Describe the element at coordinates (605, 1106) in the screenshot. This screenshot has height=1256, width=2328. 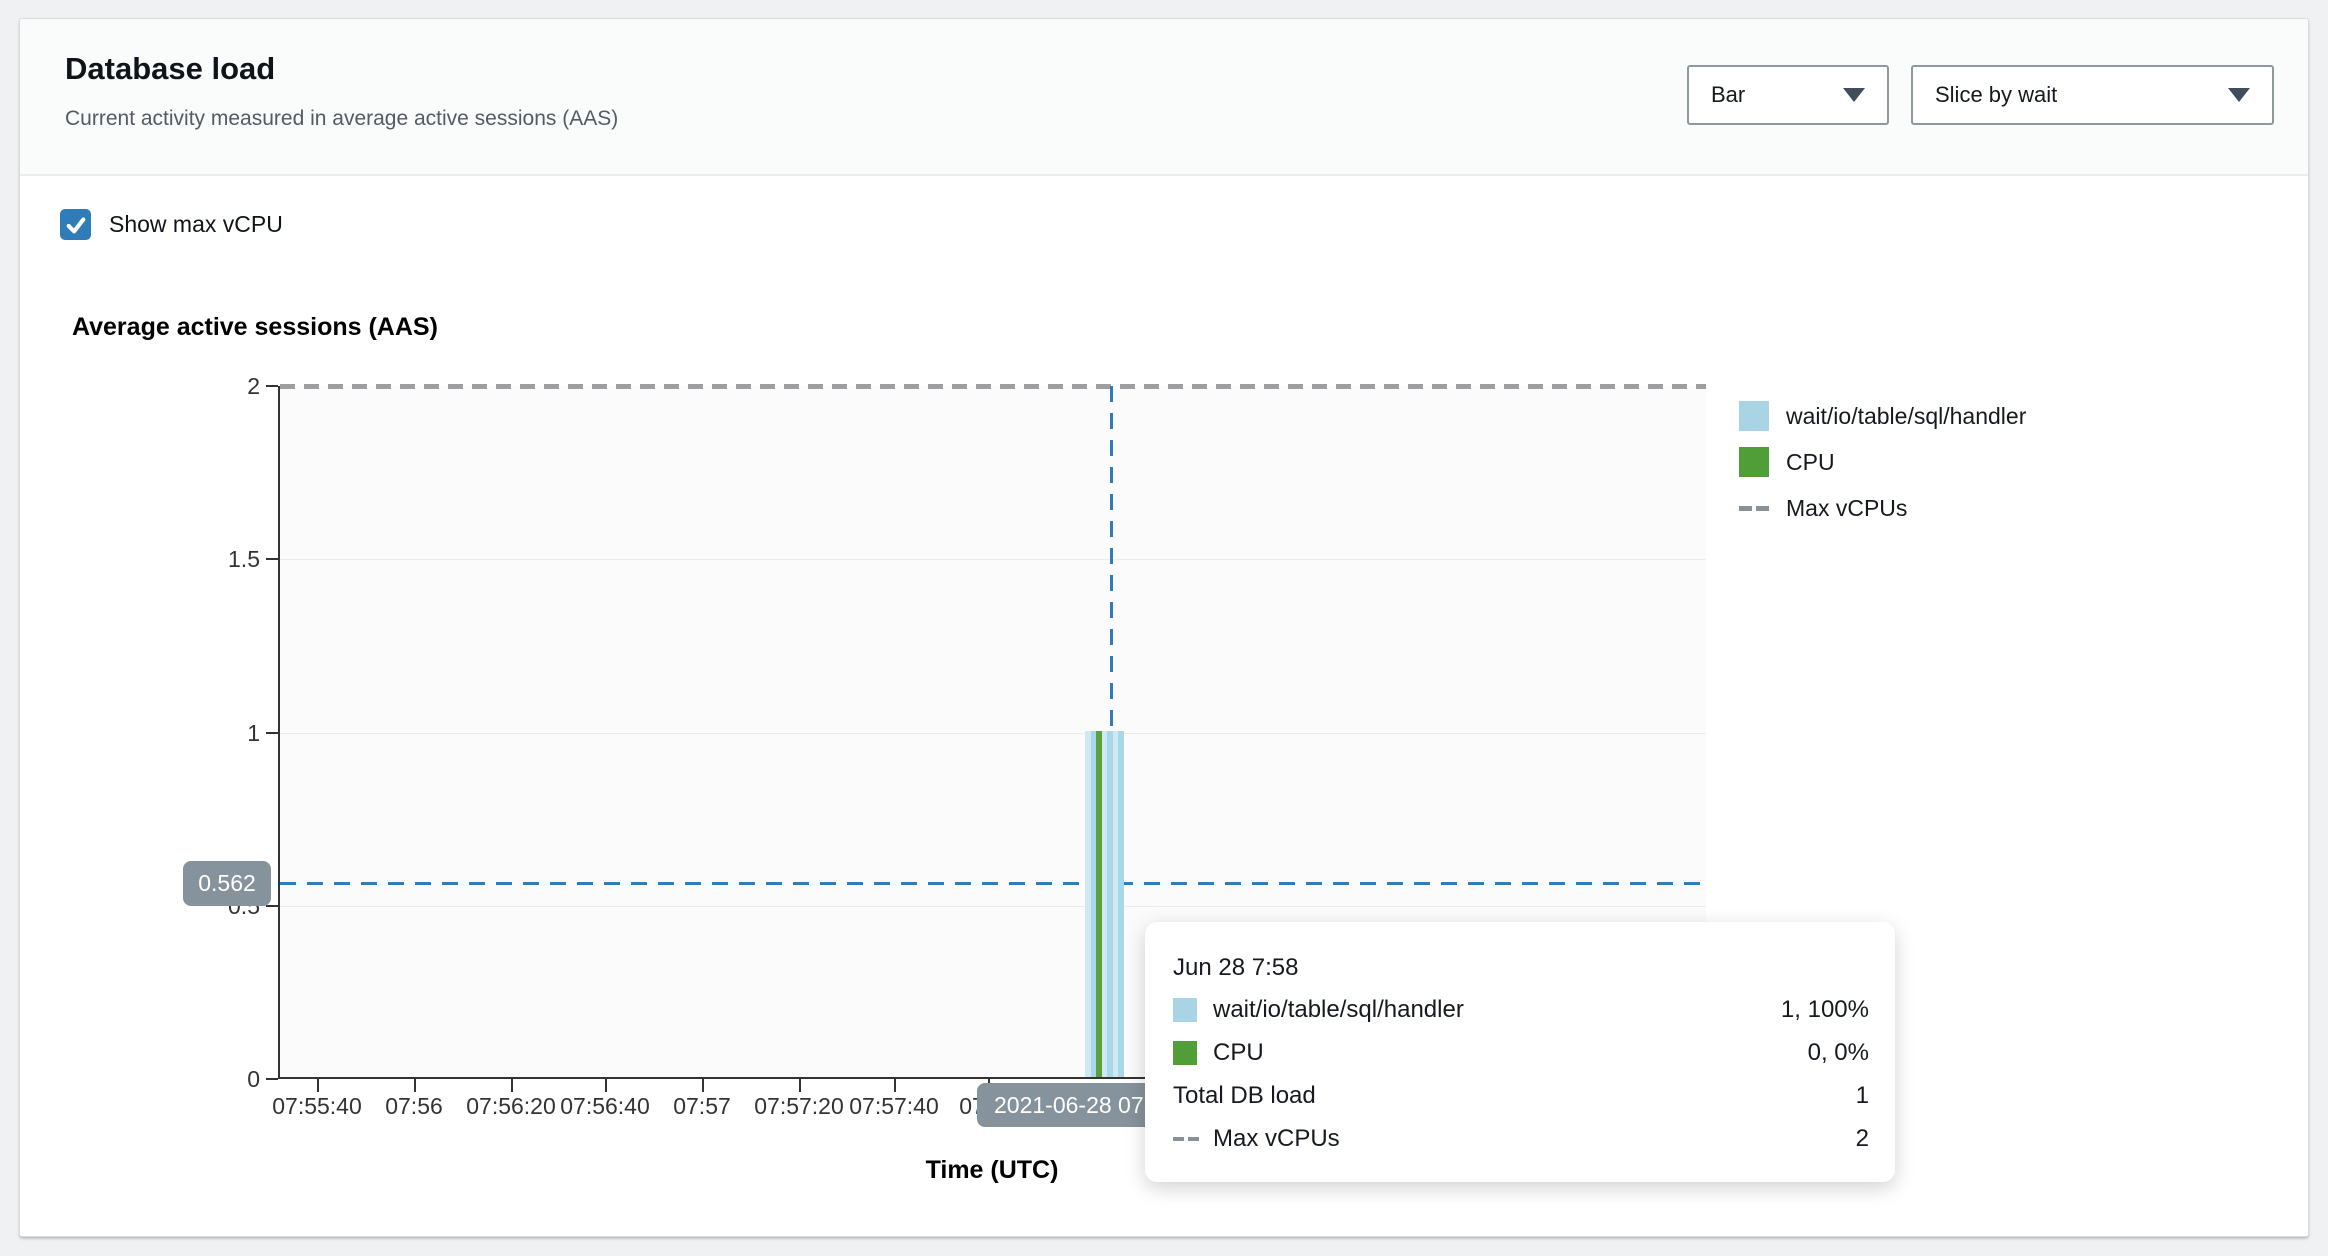
I see `x-tick-label: 07:56:40` at that location.